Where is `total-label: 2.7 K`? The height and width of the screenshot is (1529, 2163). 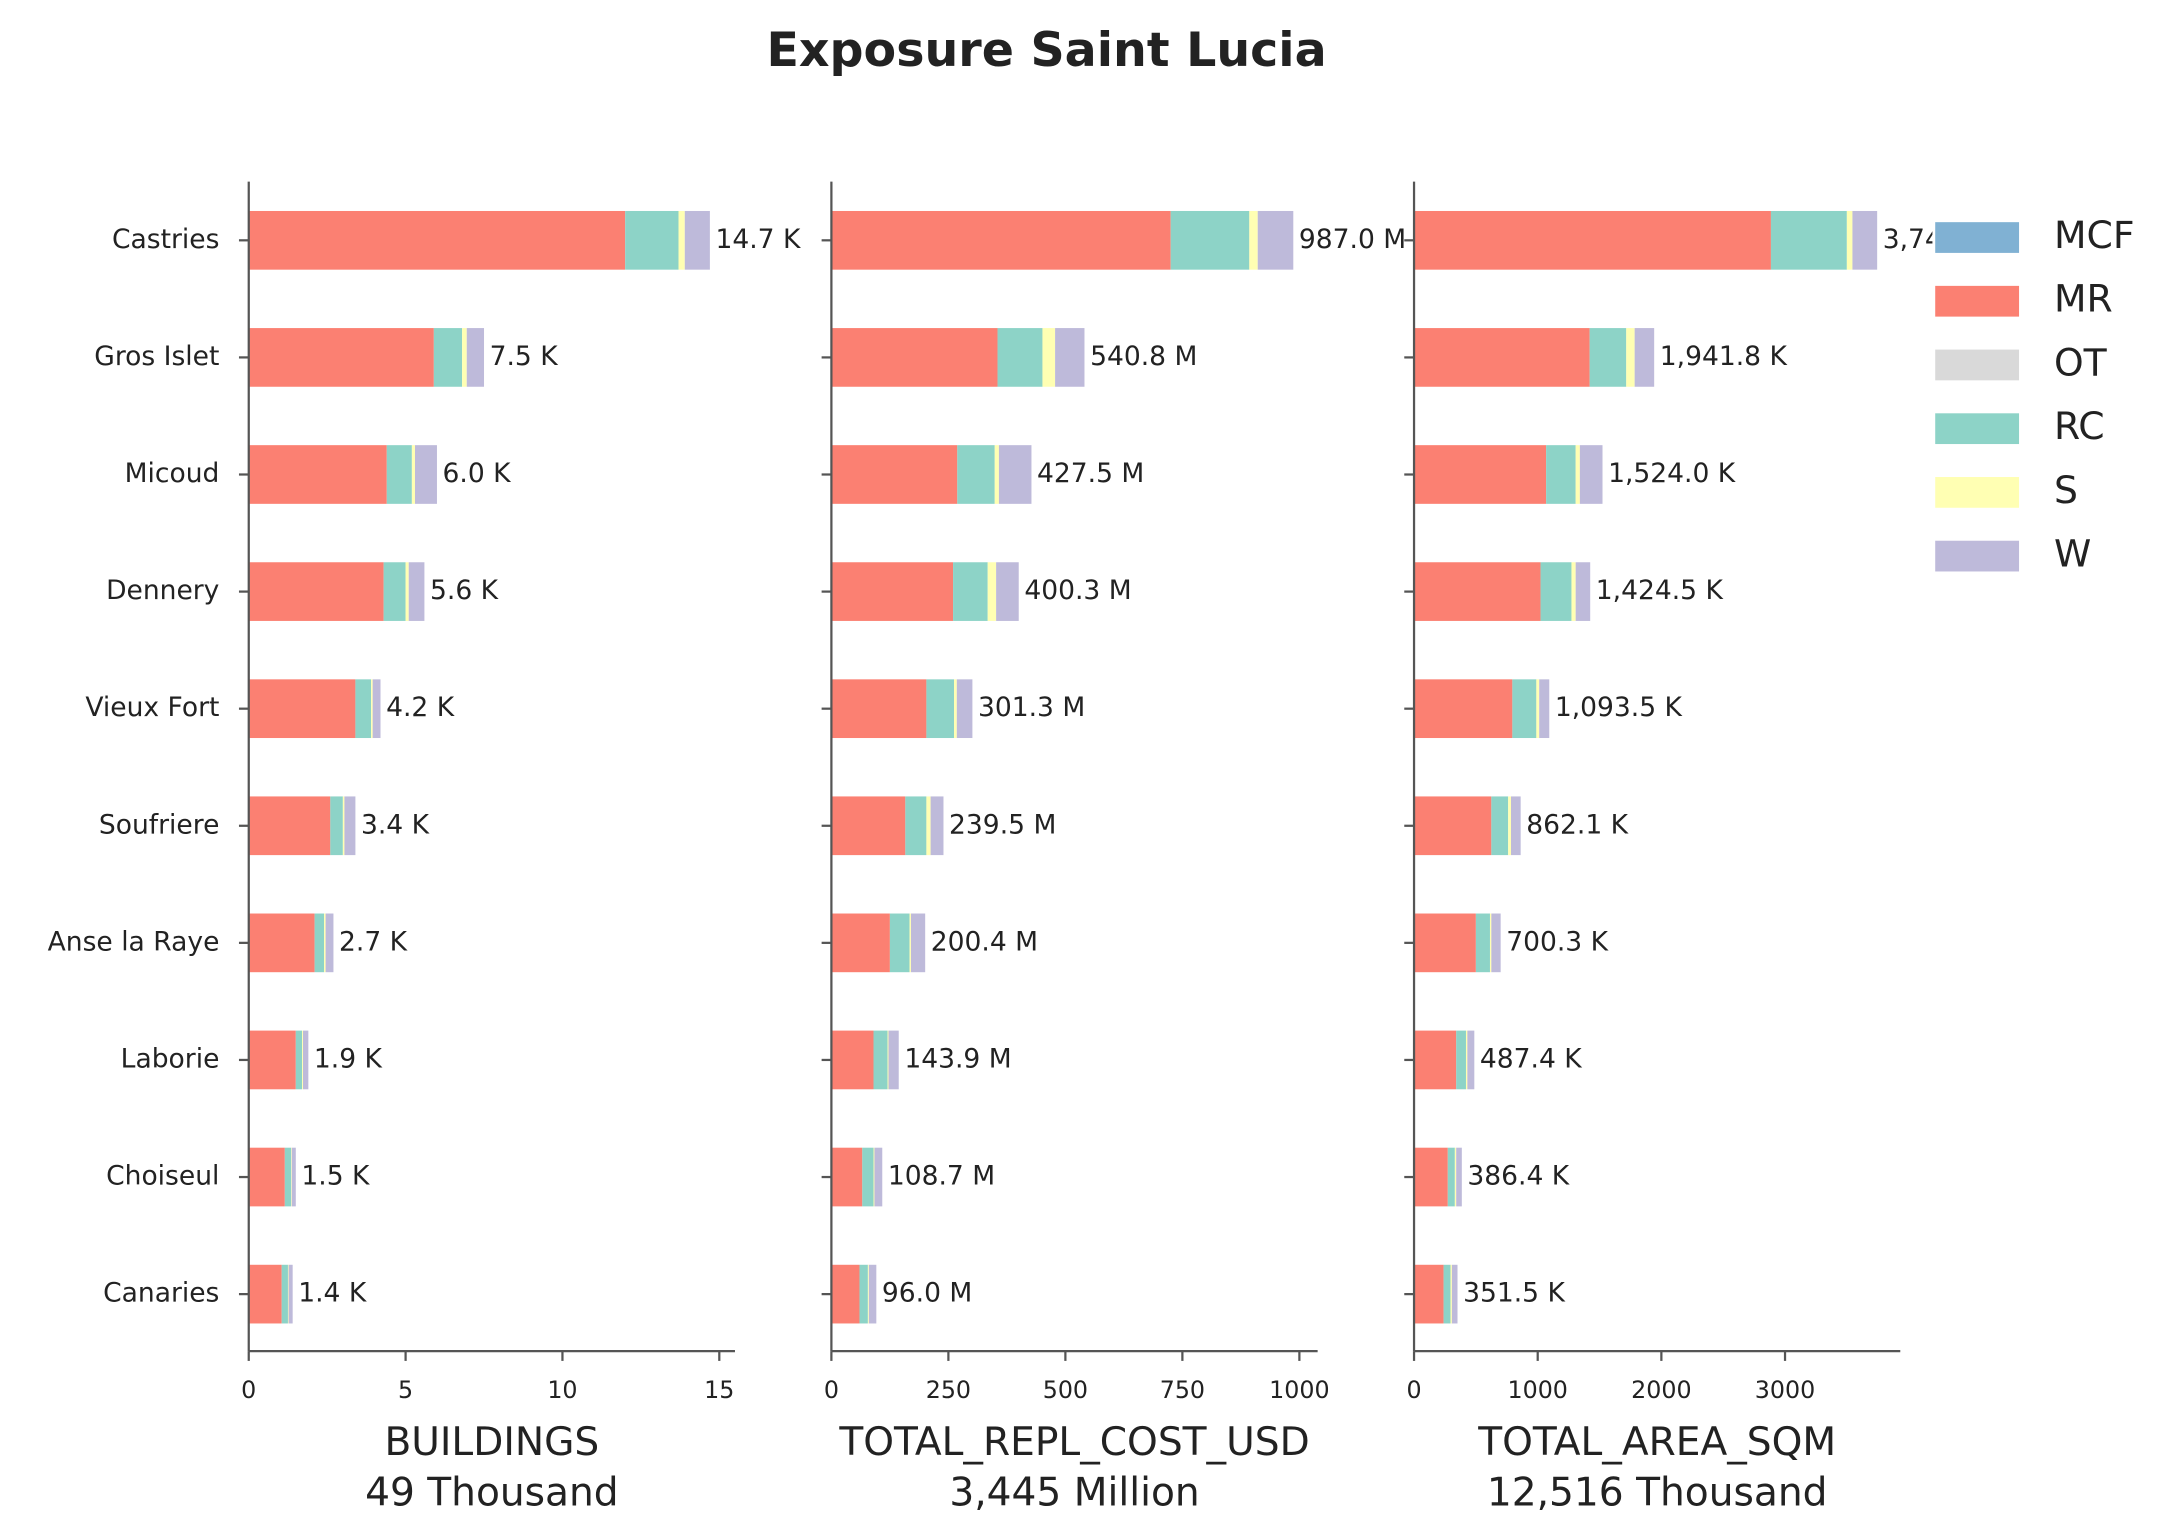
total-label: 2.7 K is located at coordinates (373, 941).